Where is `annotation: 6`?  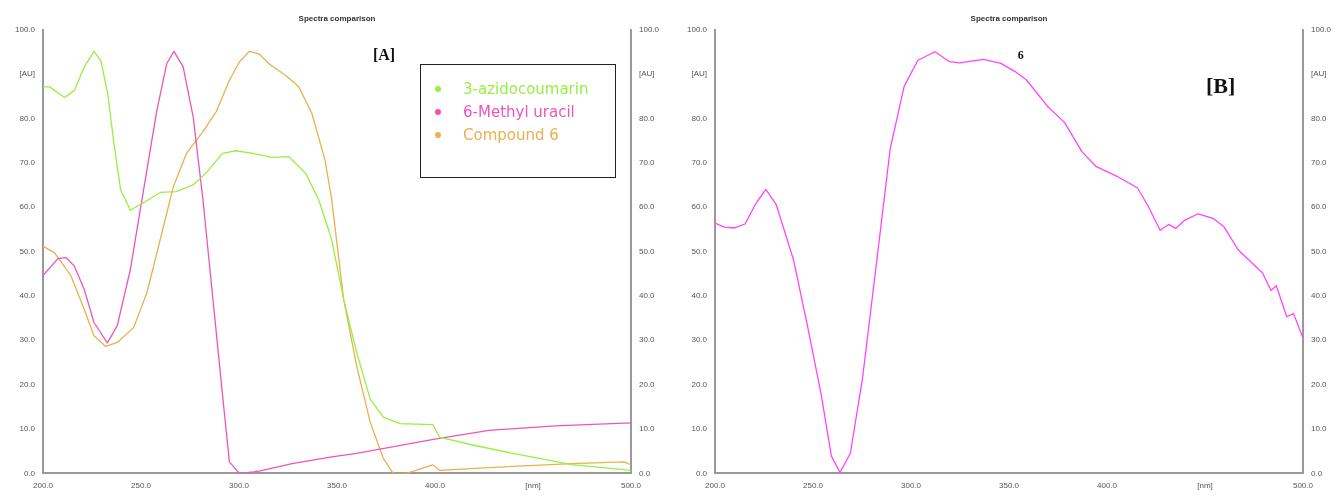
annotation: 6 is located at coordinates (1020, 55).